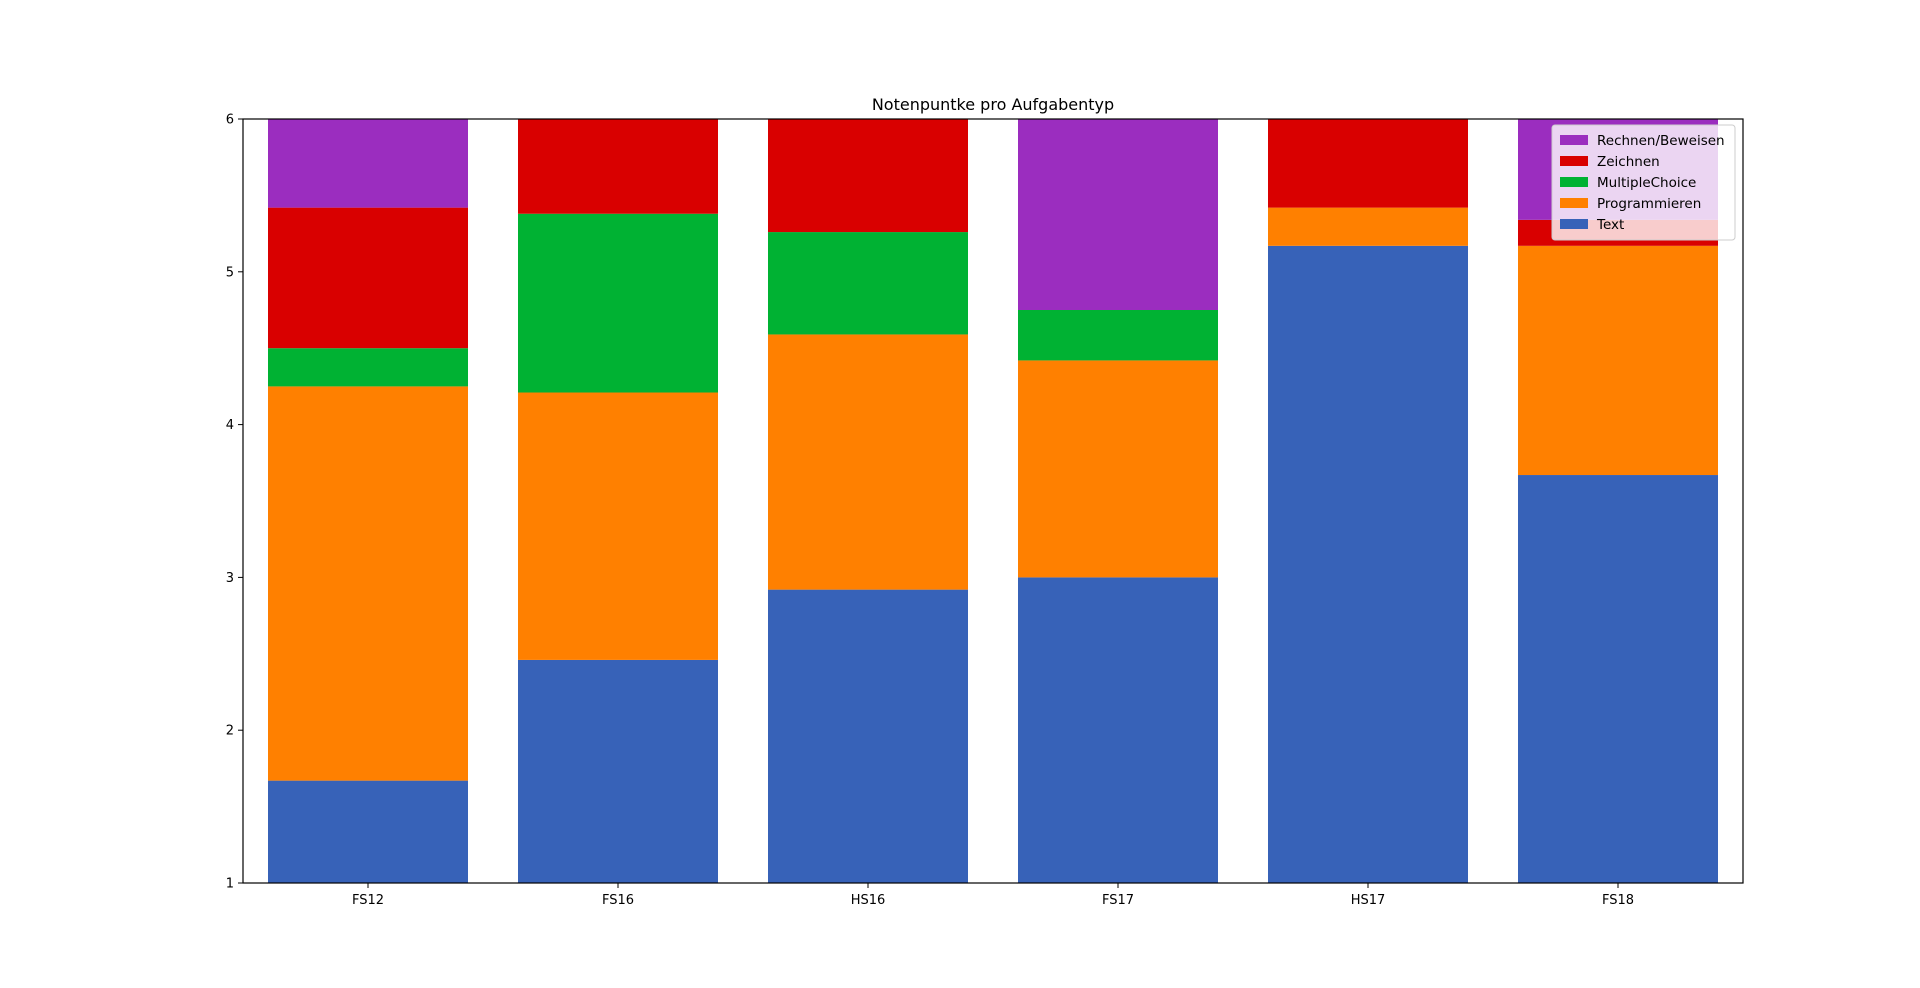  What do you see at coordinates (993, 104) in the screenshot?
I see `chart-title: Notenpuntke pro Aufgabentyp` at bounding box center [993, 104].